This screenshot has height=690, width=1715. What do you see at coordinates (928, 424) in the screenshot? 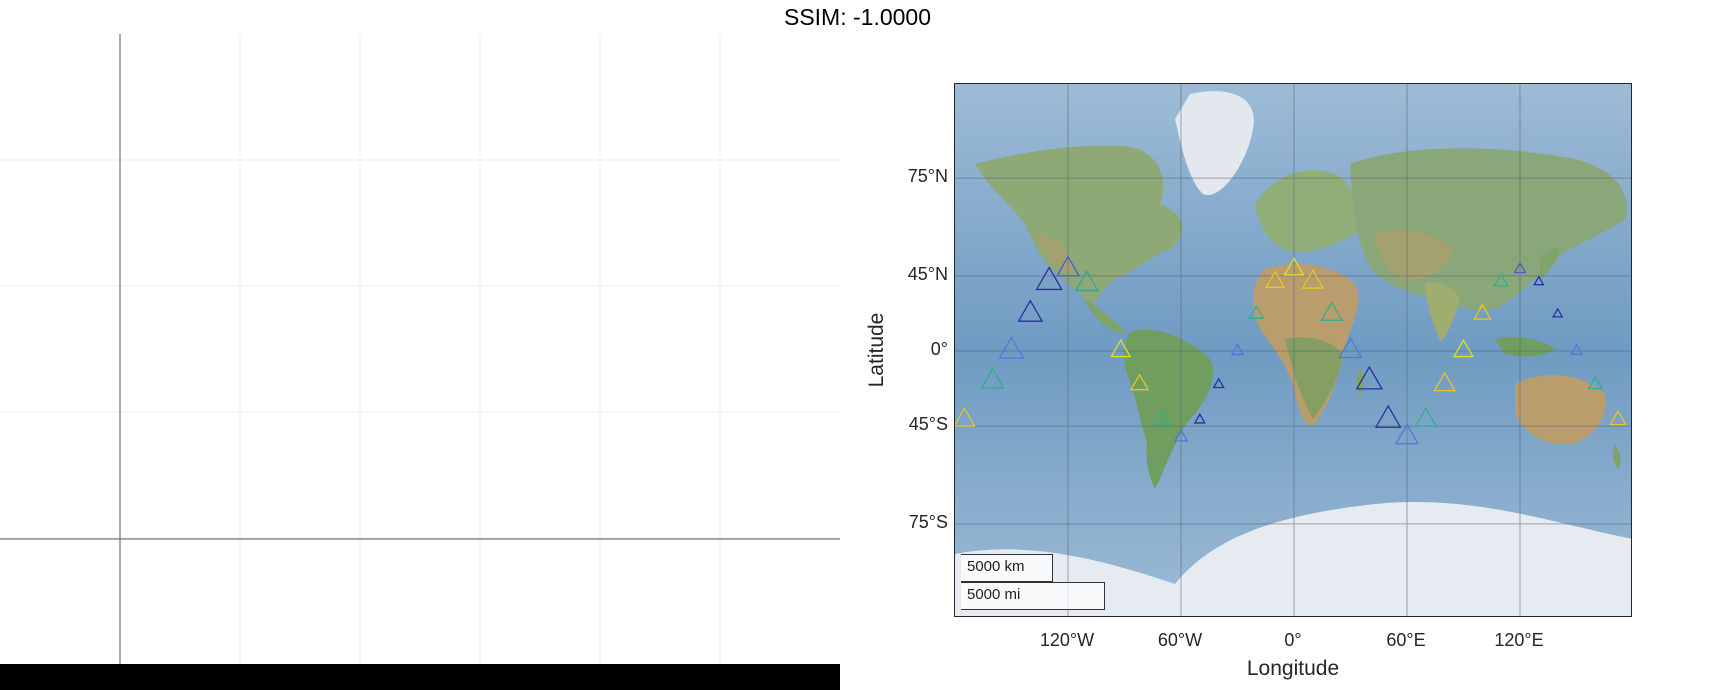
I see `y-tick-label: 45°S` at bounding box center [928, 424].